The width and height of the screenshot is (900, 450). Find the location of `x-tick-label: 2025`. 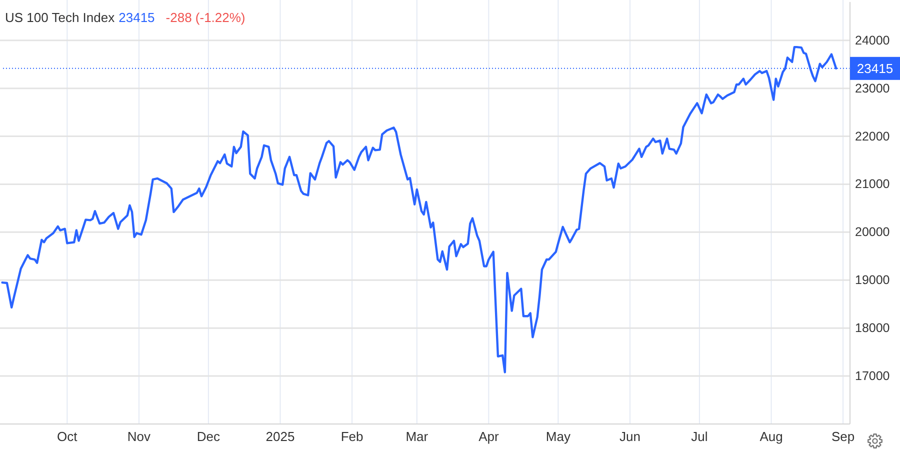

x-tick-label: 2025 is located at coordinates (280, 436).